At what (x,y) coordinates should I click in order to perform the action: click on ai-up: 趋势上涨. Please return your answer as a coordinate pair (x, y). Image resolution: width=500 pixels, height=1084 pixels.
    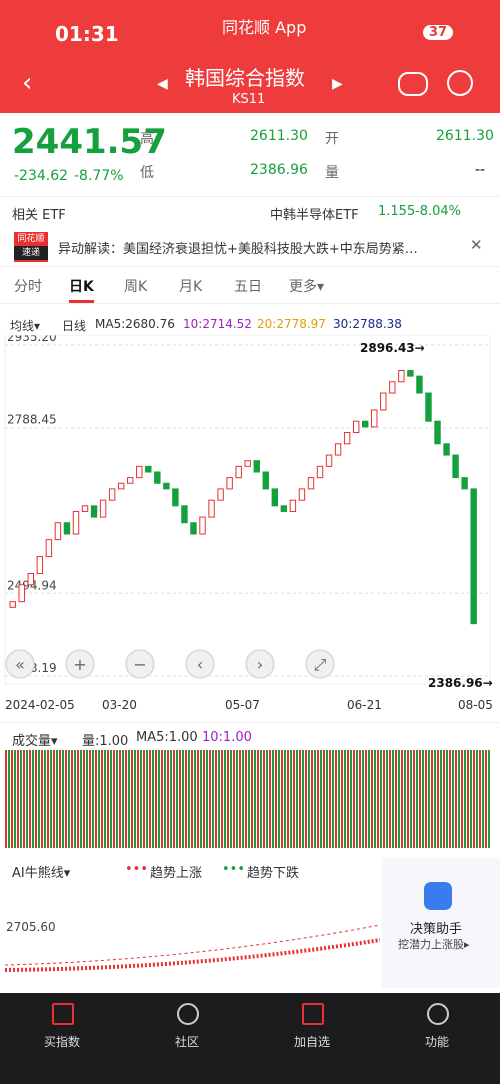
    Looking at the image, I should click on (176, 873).